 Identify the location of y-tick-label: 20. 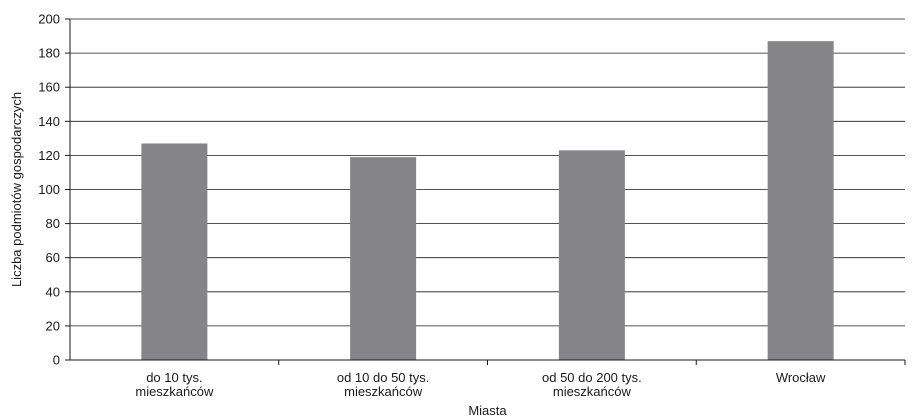
(53, 325).